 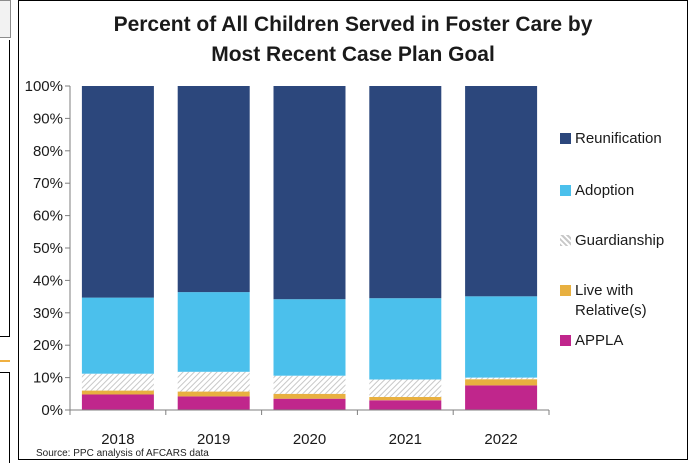 I want to click on bar-segment-adoption-2022, so click(x=501, y=337).